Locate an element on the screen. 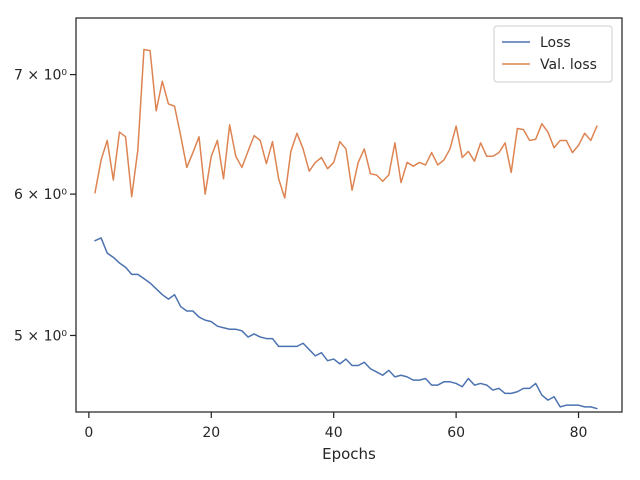 Image resolution: width=640 pixels, height=480 pixels. x-tick-label: 40 is located at coordinates (334, 433).